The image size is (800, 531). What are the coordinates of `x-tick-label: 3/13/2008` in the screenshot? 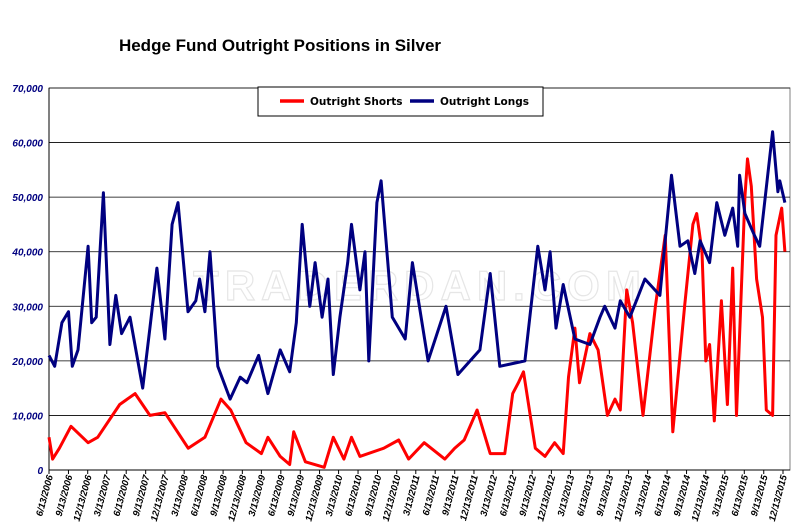 It's located at (180, 495).